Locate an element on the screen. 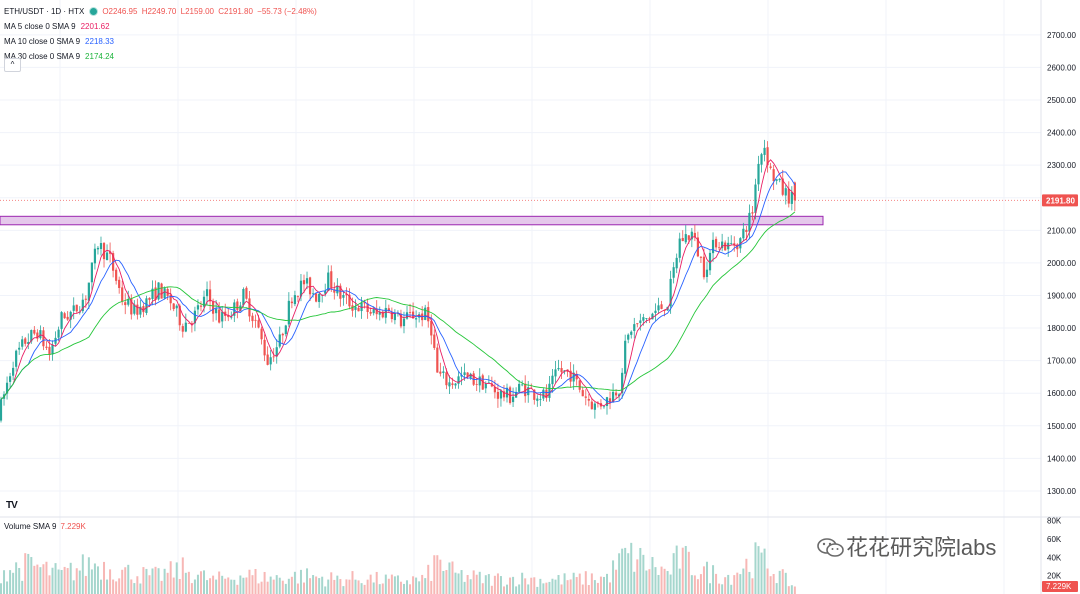 The image size is (1080, 594). collapse-legend-button: ^ is located at coordinates (12, 65).